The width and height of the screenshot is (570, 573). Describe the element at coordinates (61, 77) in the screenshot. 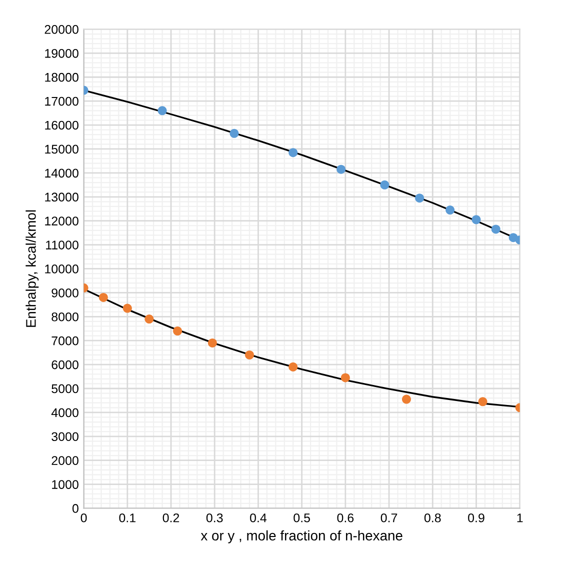

I see `y-tick-label: 18000` at that location.